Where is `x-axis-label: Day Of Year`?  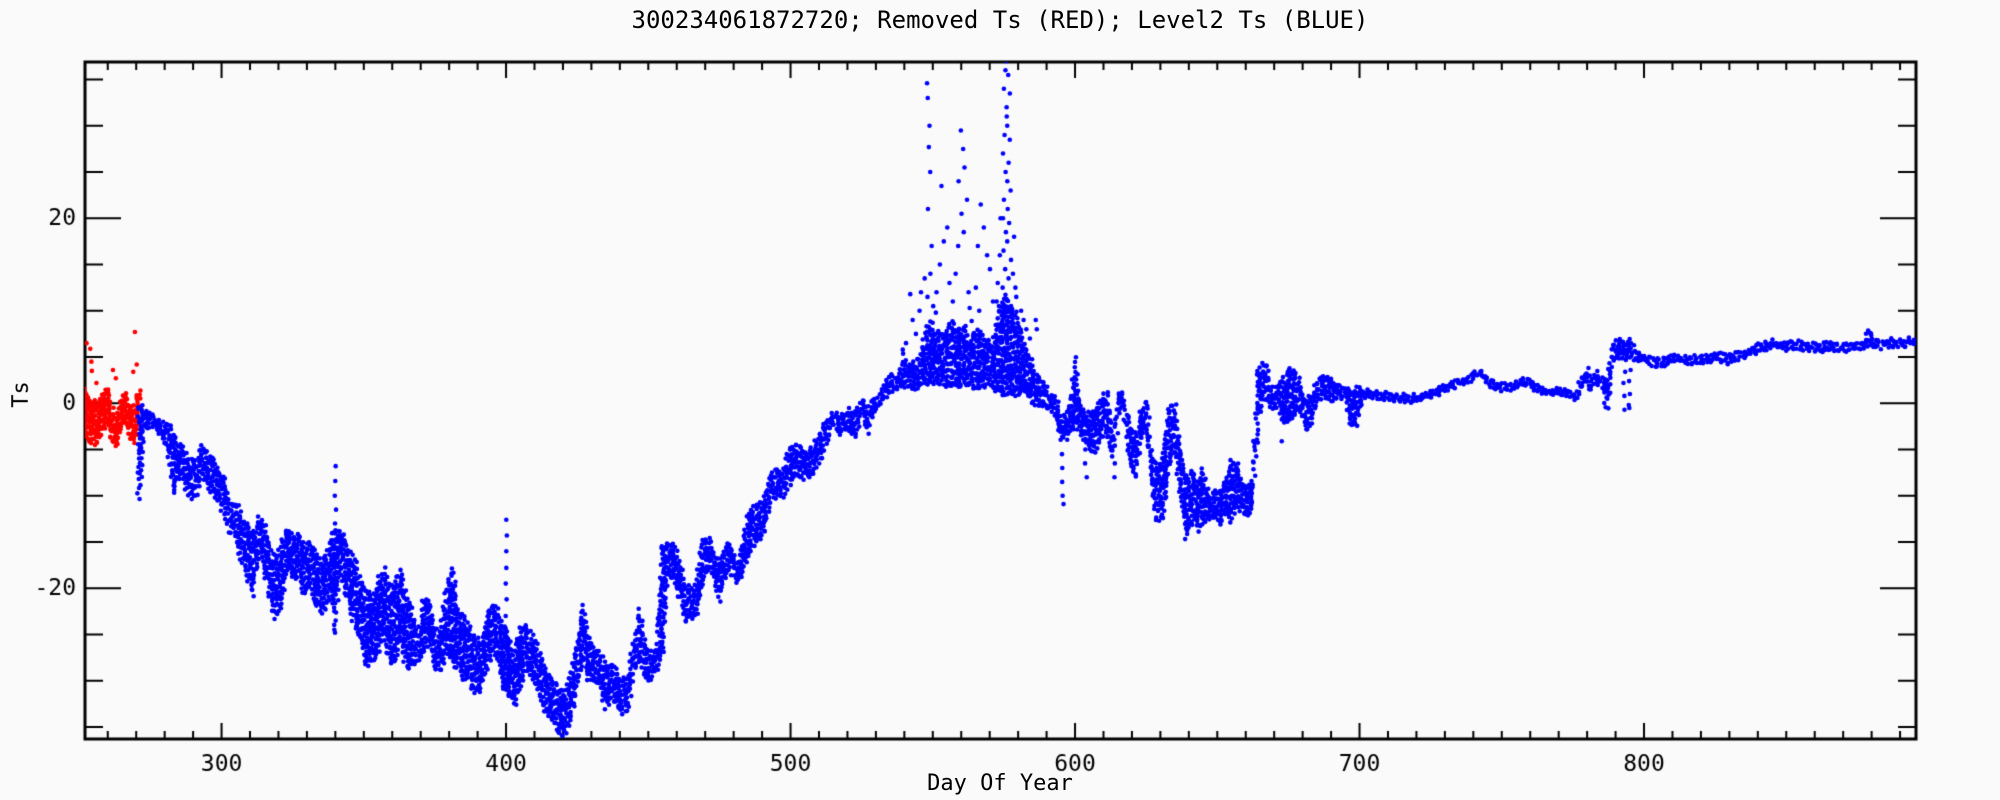
x-axis-label: Day Of Year is located at coordinates (1000, 783).